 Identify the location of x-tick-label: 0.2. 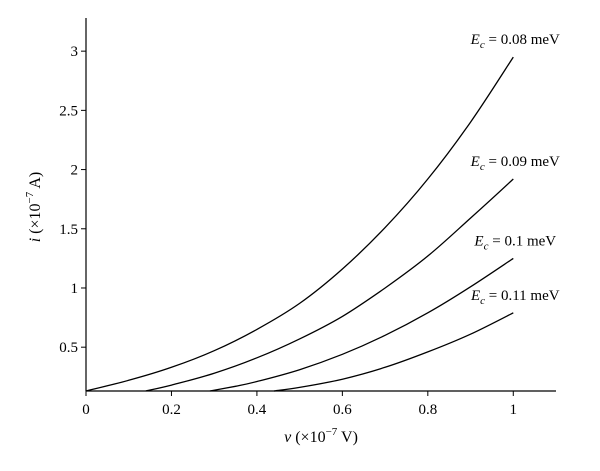
(171, 410).